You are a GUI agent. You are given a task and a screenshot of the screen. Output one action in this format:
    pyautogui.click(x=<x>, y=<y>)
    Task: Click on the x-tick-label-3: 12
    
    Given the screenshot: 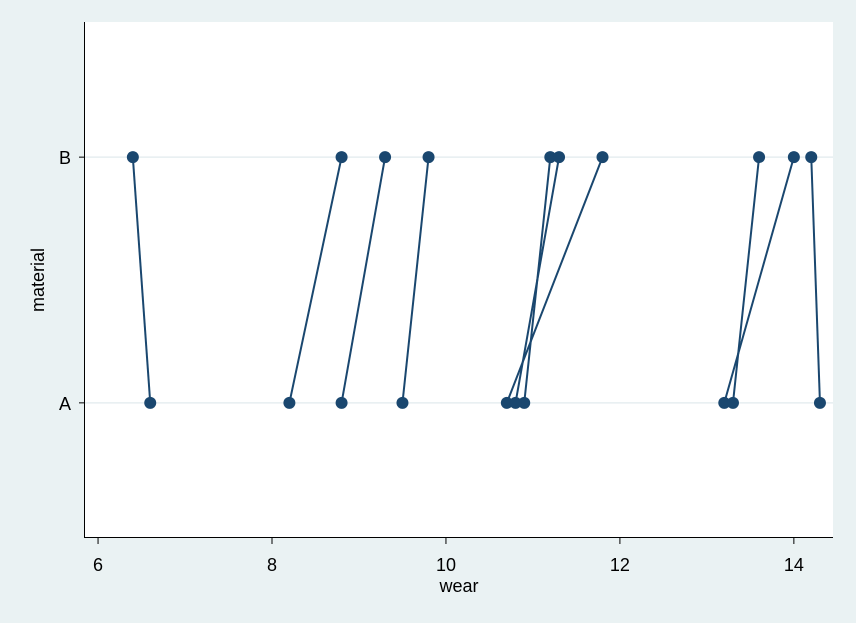 What is the action you would take?
    pyautogui.click(x=620, y=565)
    